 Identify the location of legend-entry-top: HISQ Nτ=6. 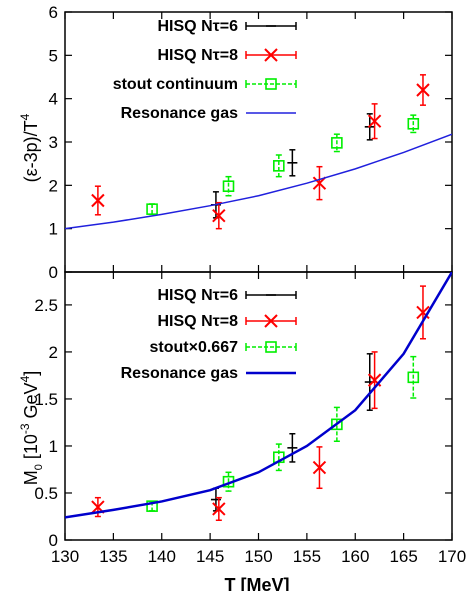
(227, 26).